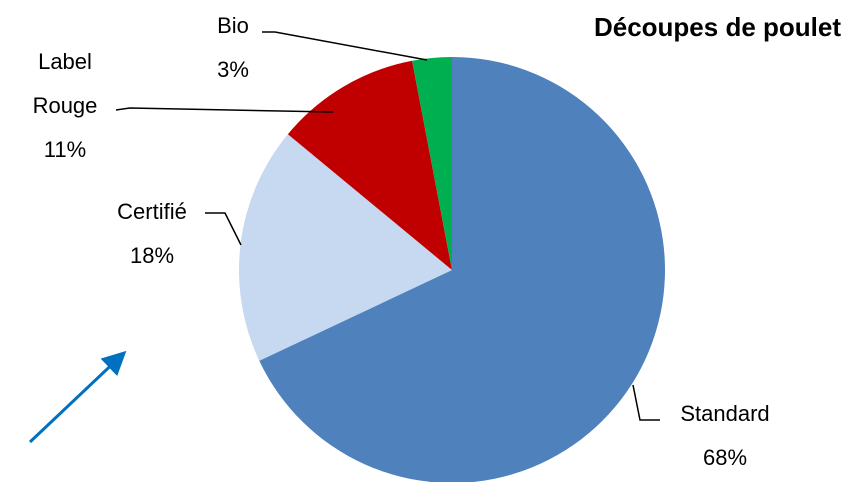 Image resolution: width=853 pixels, height=482 pixels. What do you see at coordinates (152, 255) in the screenshot?
I see `value-label: 18%` at bounding box center [152, 255].